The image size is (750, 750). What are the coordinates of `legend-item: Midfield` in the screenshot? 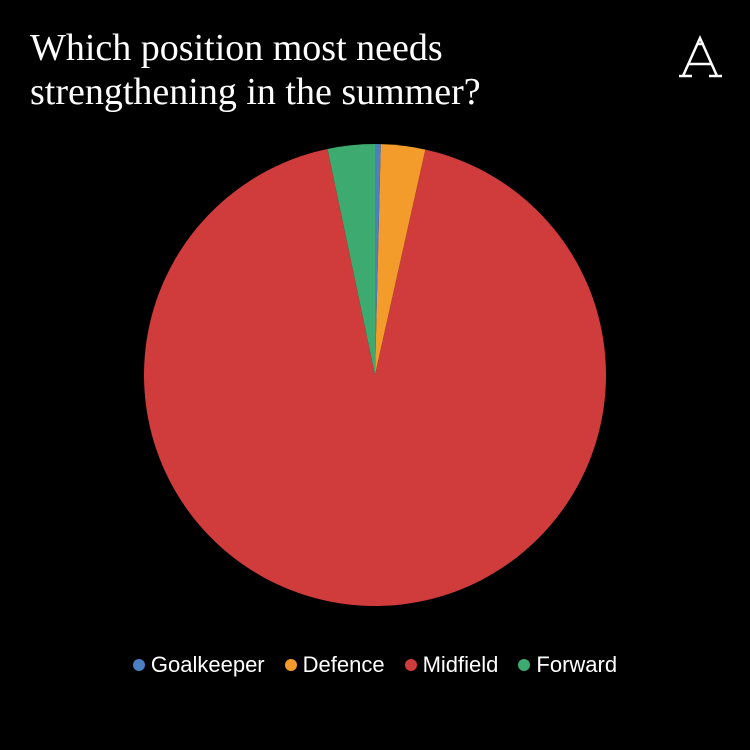 It's located at (451, 665).